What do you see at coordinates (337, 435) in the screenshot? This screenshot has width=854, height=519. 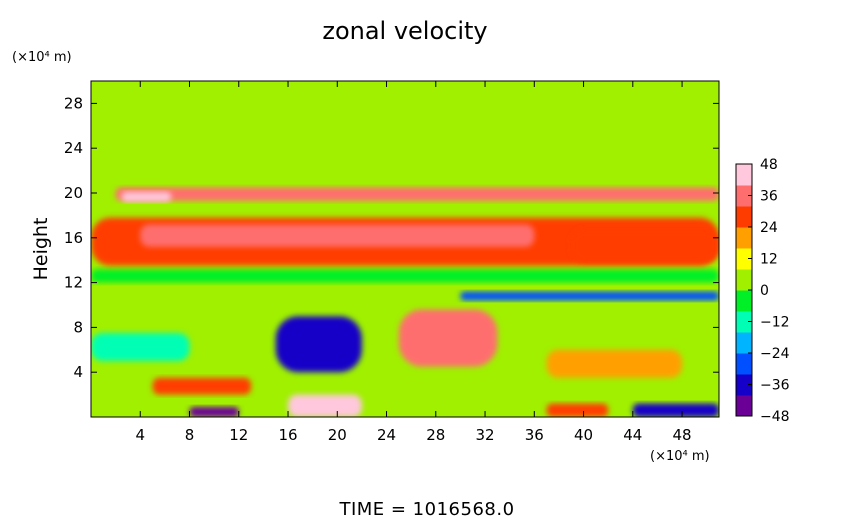 I see `x-tick-label: 20` at bounding box center [337, 435].